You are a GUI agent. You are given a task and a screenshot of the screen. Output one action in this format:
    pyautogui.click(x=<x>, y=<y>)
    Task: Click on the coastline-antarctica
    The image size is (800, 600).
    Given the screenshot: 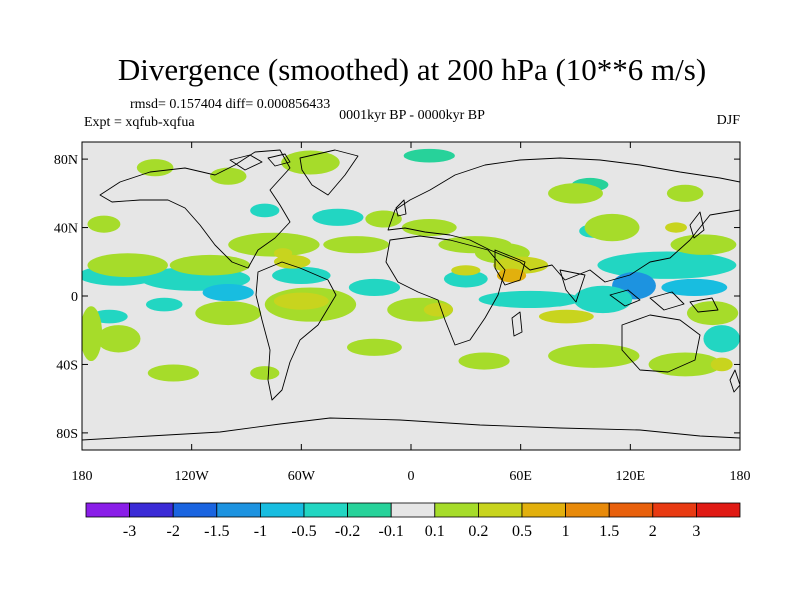 What is the action you would take?
    pyautogui.click(x=411, y=429)
    